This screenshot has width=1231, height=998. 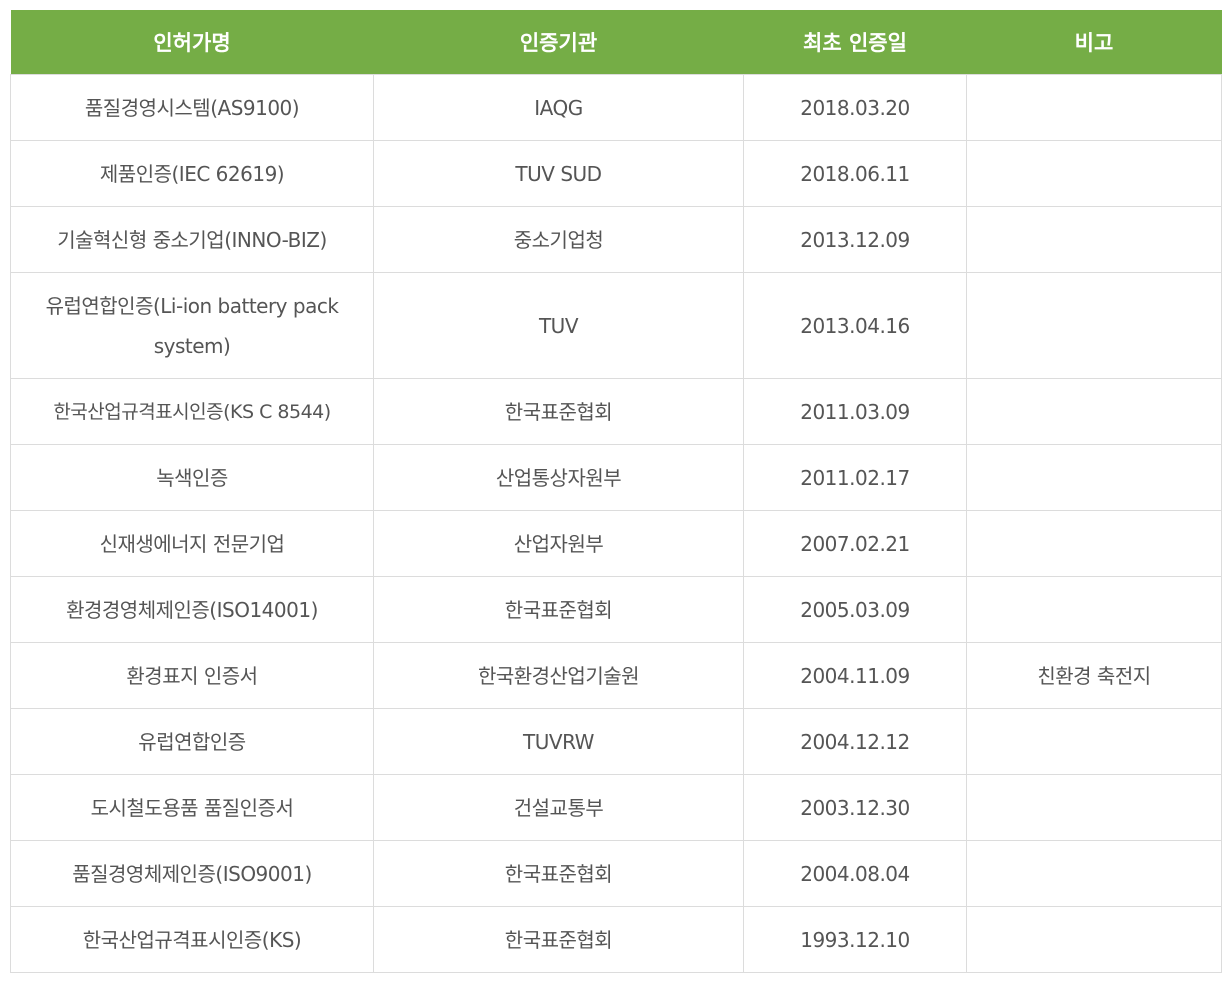 I want to click on table-row: 환경경영체제인증(ISO14001) 한국표준협회 2005.03.09, so click(x=616, y=609).